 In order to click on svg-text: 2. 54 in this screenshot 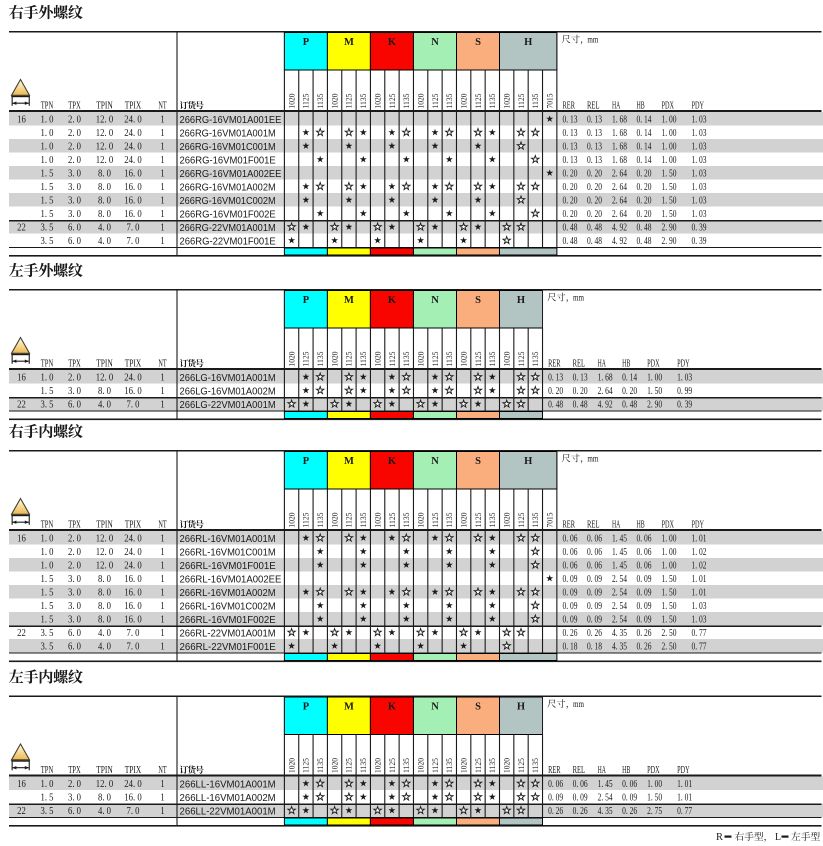, I will do `click(619, 592)`.